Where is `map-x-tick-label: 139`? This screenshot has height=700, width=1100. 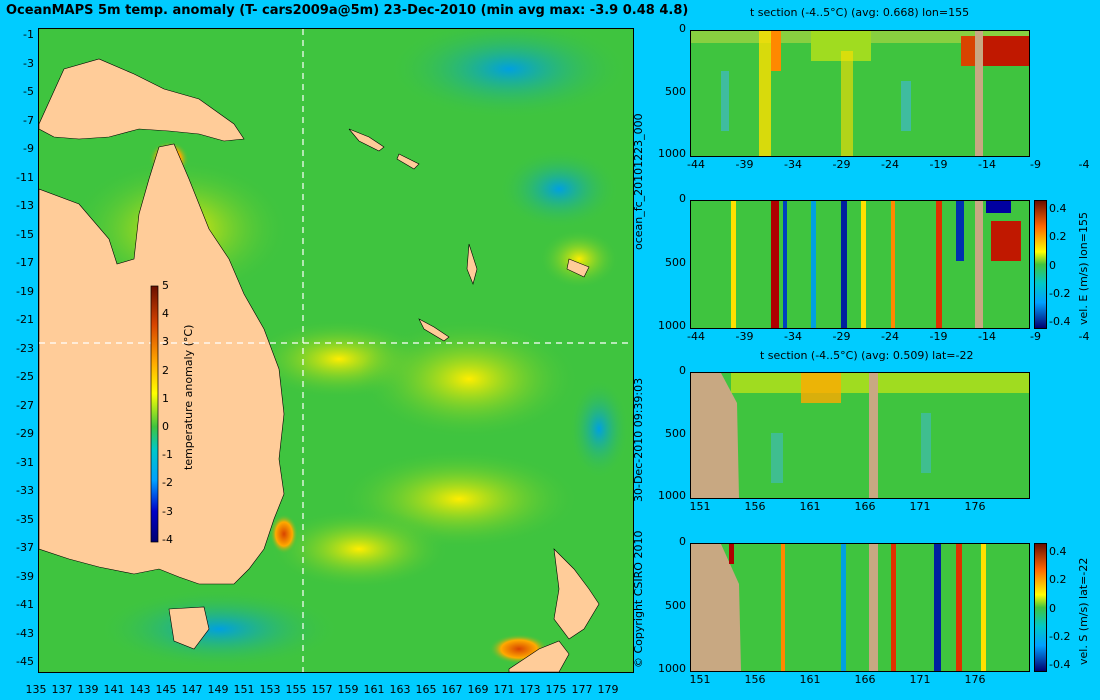
map-x-tick-label: 139 is located at coordinates (88, 689).